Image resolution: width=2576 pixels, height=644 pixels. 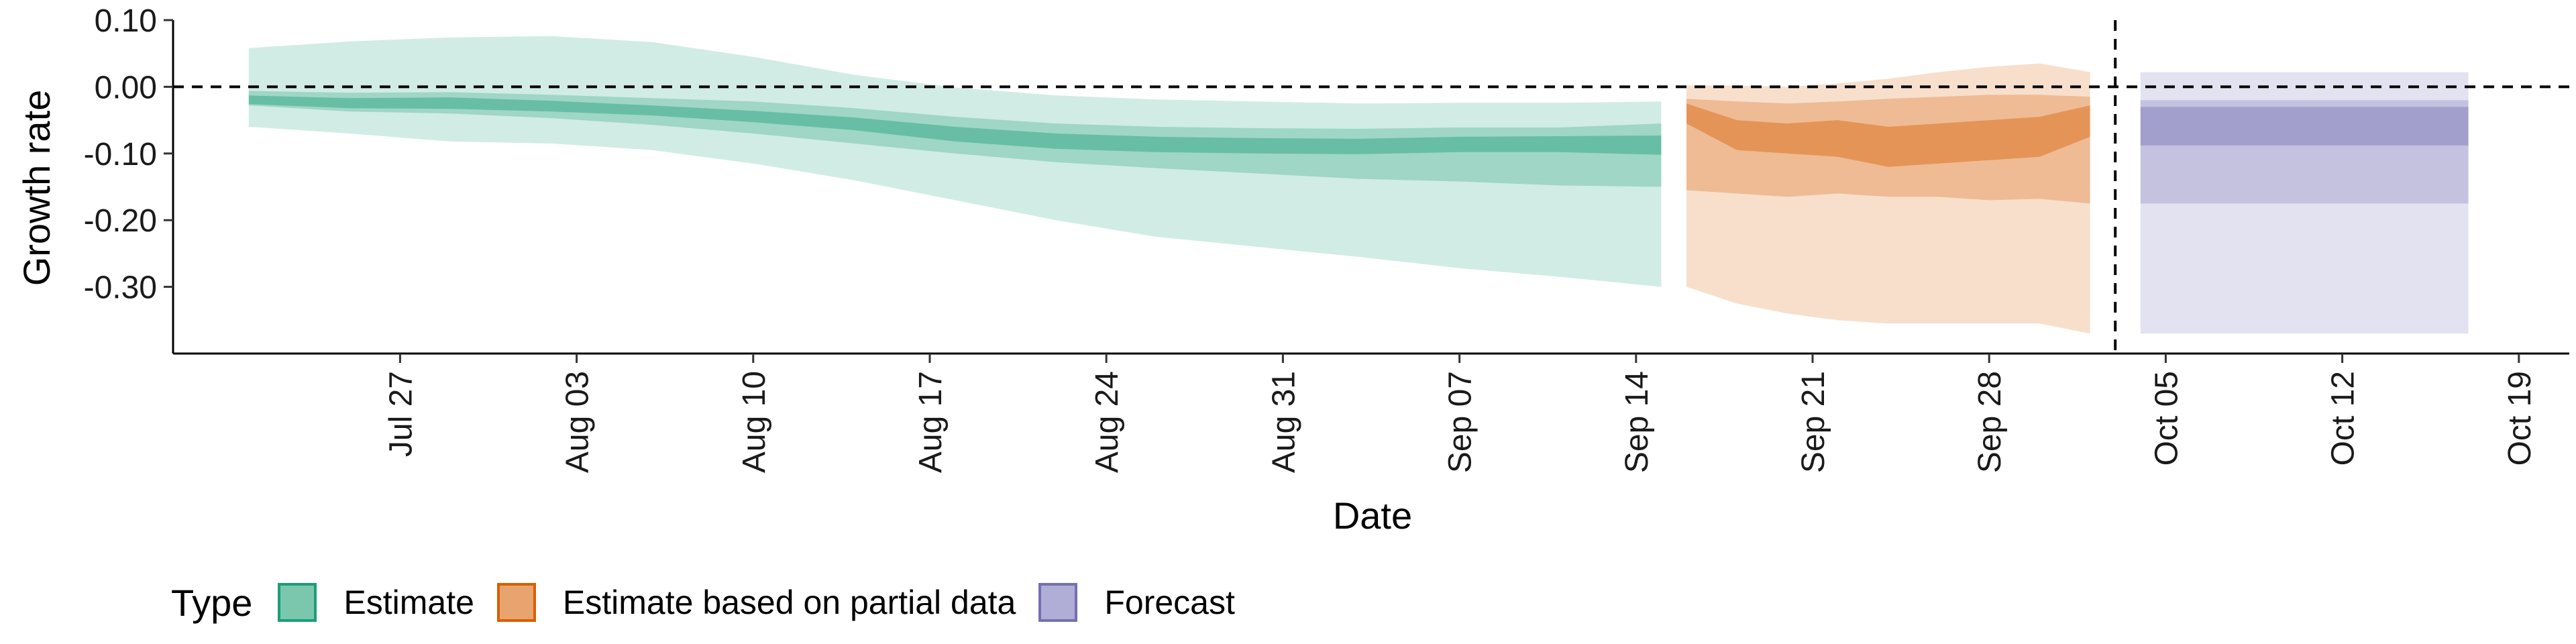 I want to click on x-tick-label: Sep 07, so click(x=1461, y=422).